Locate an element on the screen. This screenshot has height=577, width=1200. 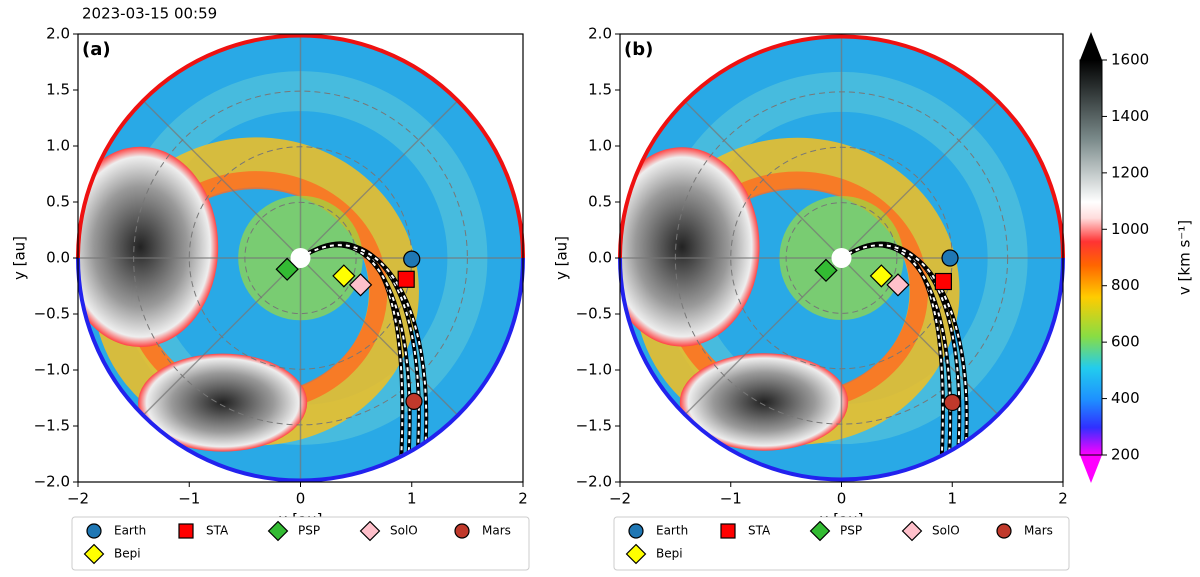
panel-label: (b) is located at coordinates (638, 49).